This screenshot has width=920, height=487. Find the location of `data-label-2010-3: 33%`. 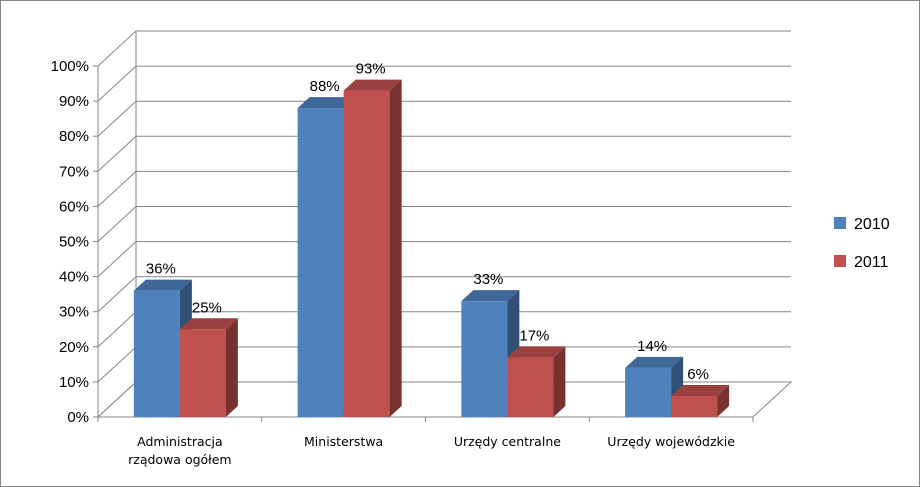

data-label-2010-3: 33% is located at coordinates (488, 279).